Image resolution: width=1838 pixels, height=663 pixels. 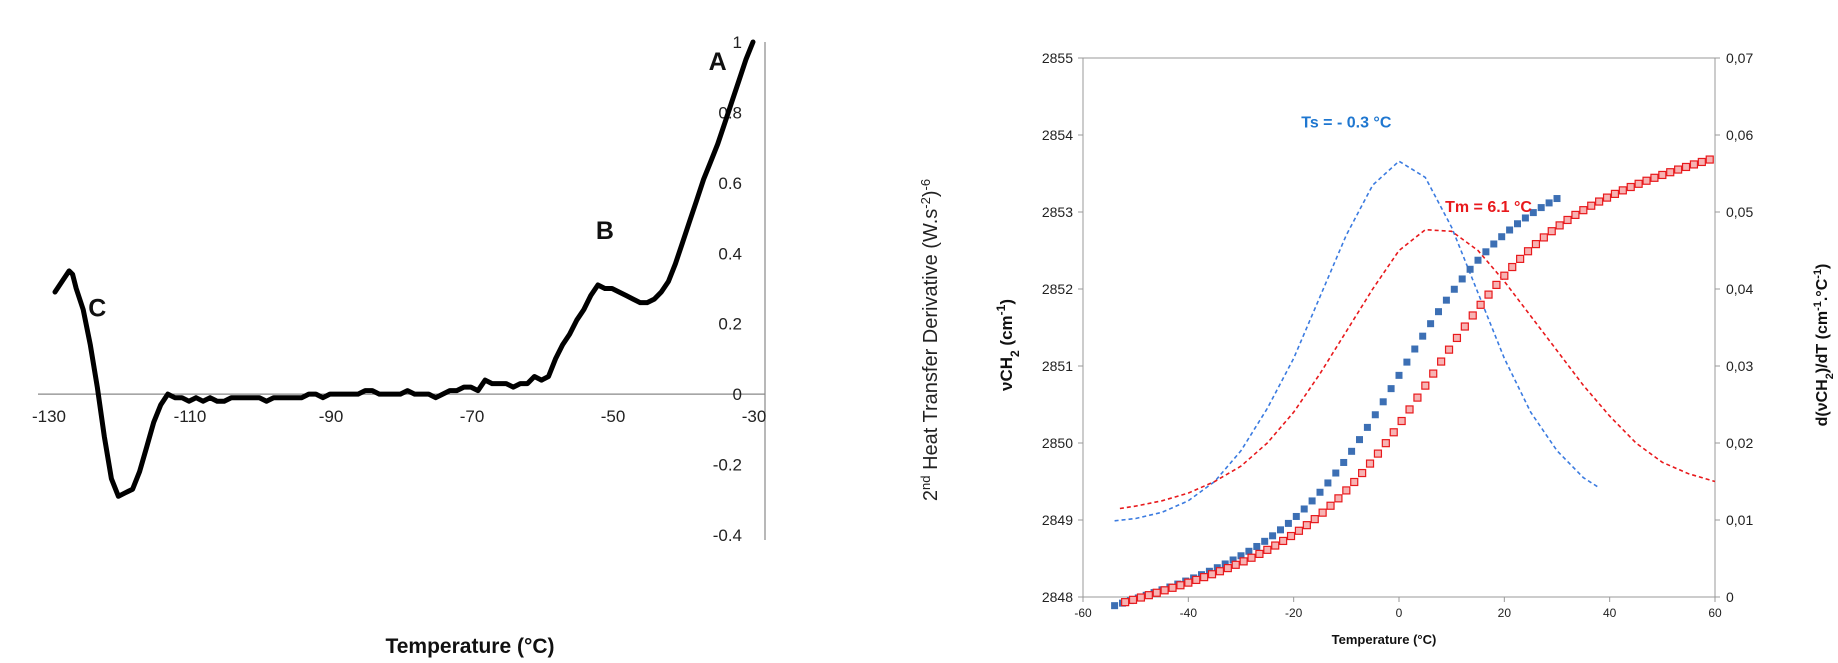 What do you see at coordinates (1083, 613) in the screenshot?
I see `x-tick-label: -60` at bounding box center [1083, 613].